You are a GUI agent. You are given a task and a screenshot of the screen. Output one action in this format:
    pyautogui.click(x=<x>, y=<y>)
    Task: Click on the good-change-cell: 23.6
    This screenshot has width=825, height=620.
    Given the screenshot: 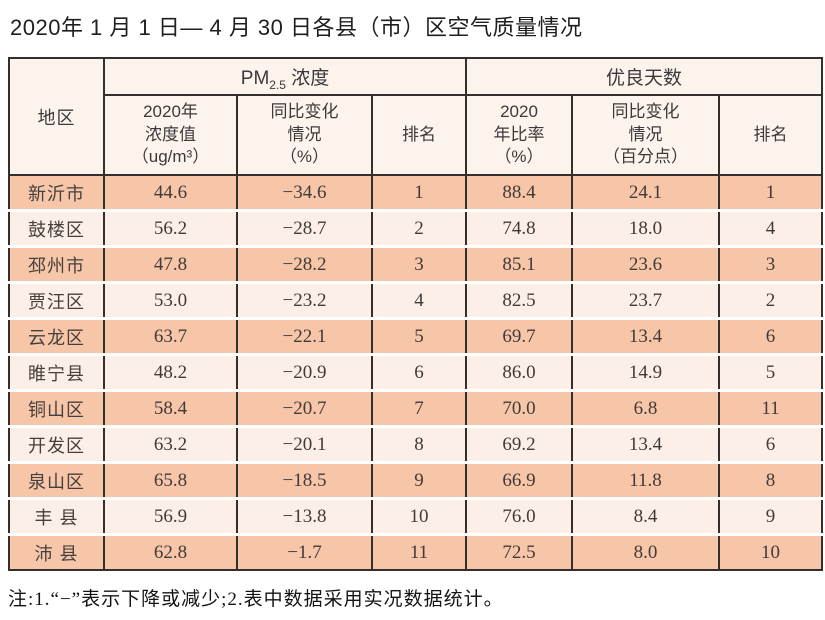 What is the action you would take?
    pyautogui.click(x=646, y=265)
    